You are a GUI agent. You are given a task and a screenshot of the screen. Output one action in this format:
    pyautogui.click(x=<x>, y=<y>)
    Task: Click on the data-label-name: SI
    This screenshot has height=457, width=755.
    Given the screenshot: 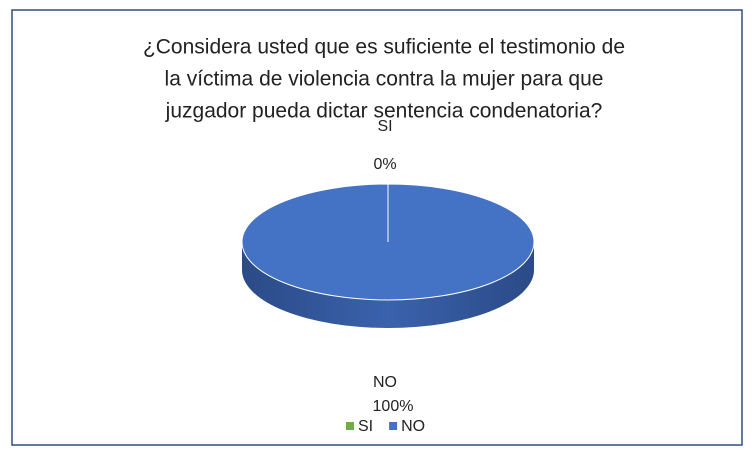 What is the action you would take?
    pyautogui.click(x=384, y=126)
    